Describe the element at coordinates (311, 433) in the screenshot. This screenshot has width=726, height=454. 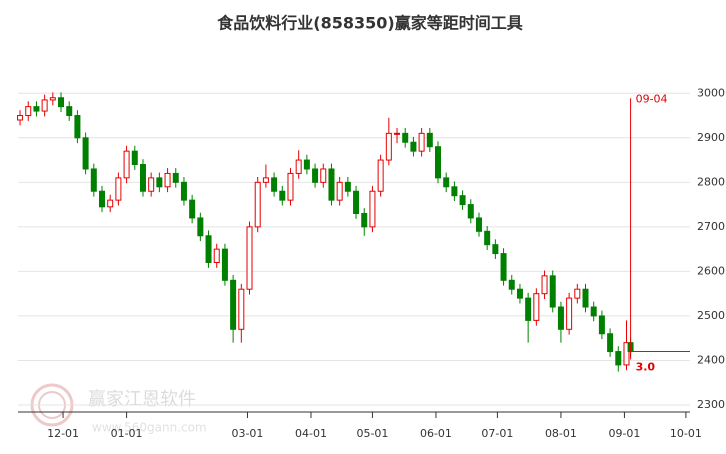
I see `x-tick-label: 04-01` at that location.